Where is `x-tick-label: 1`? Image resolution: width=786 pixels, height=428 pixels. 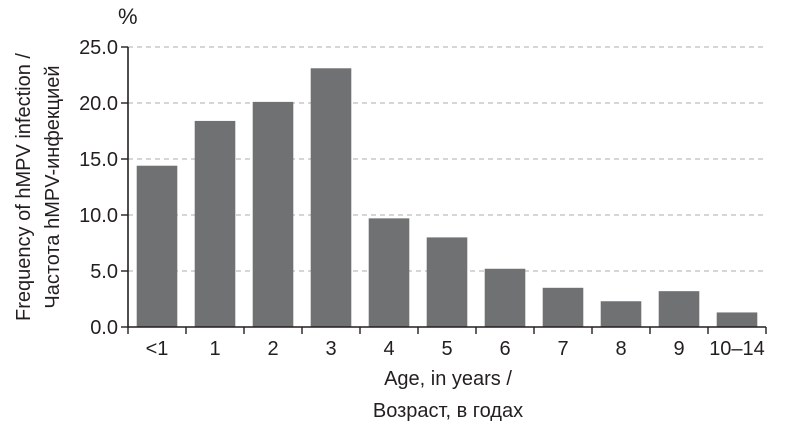 x-tick-label: 1 is located at coordinates (214, 349).